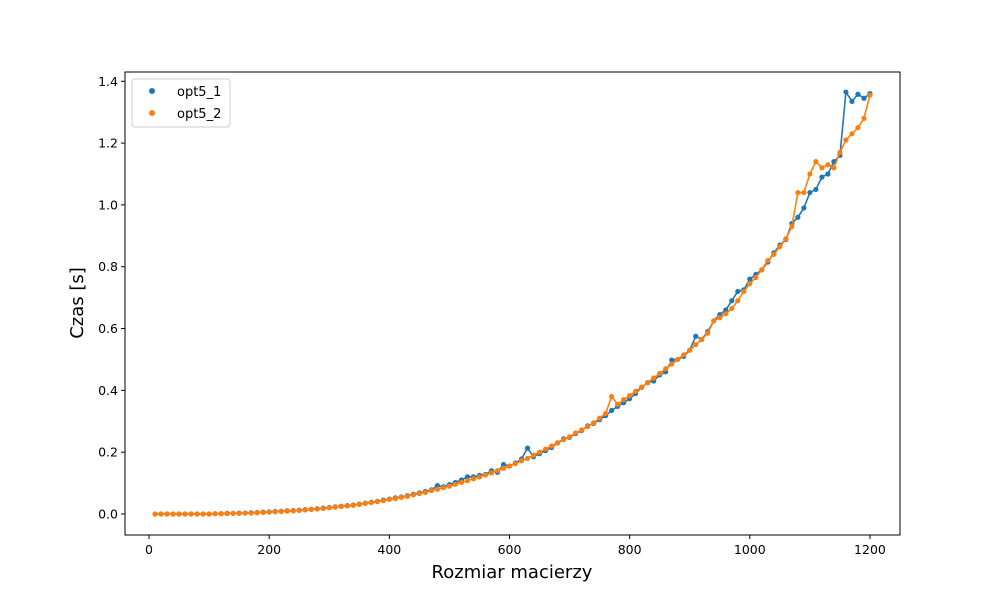 Image resolution: width=1000 pixels, height=600 pixels. Describe the element at coordinates (269, 549) in the screenshot. I see `x-tick-label: 200` at that location.